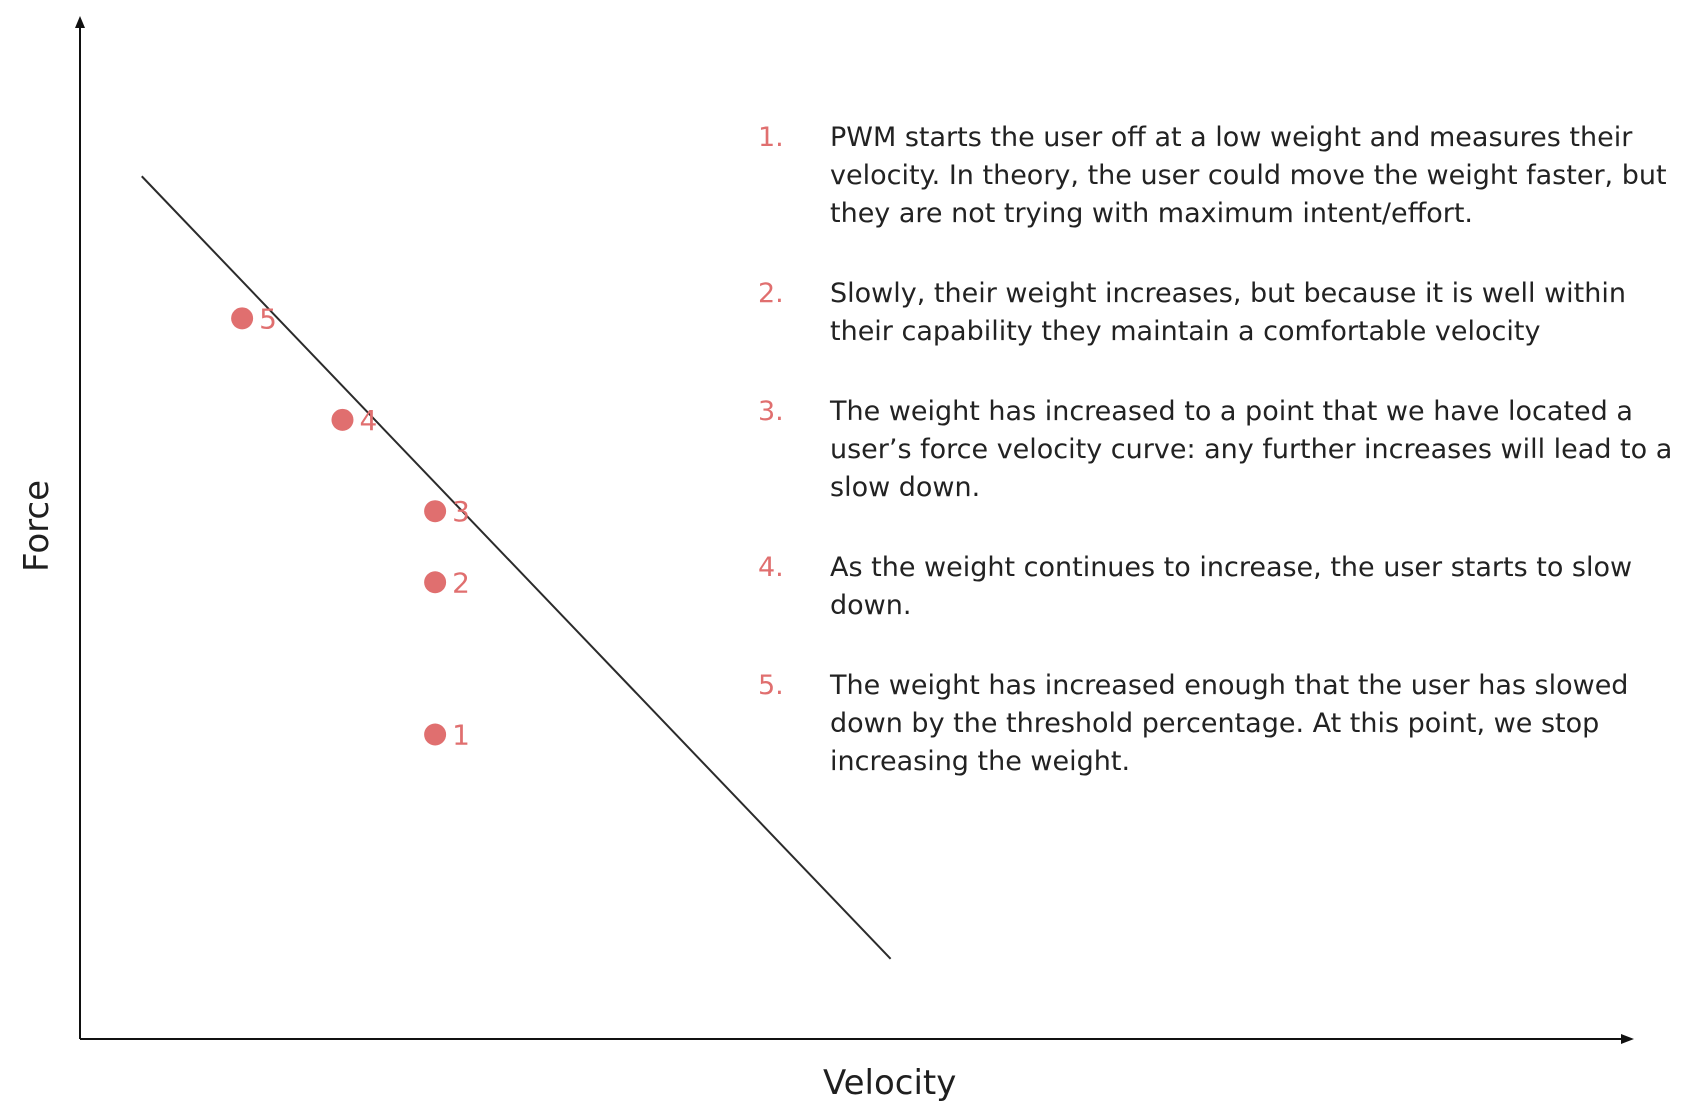 Image resolution: width=1682 pixels, height=1114 pixels. I want to click on data-point-label-4: 4, so click(368, 420).